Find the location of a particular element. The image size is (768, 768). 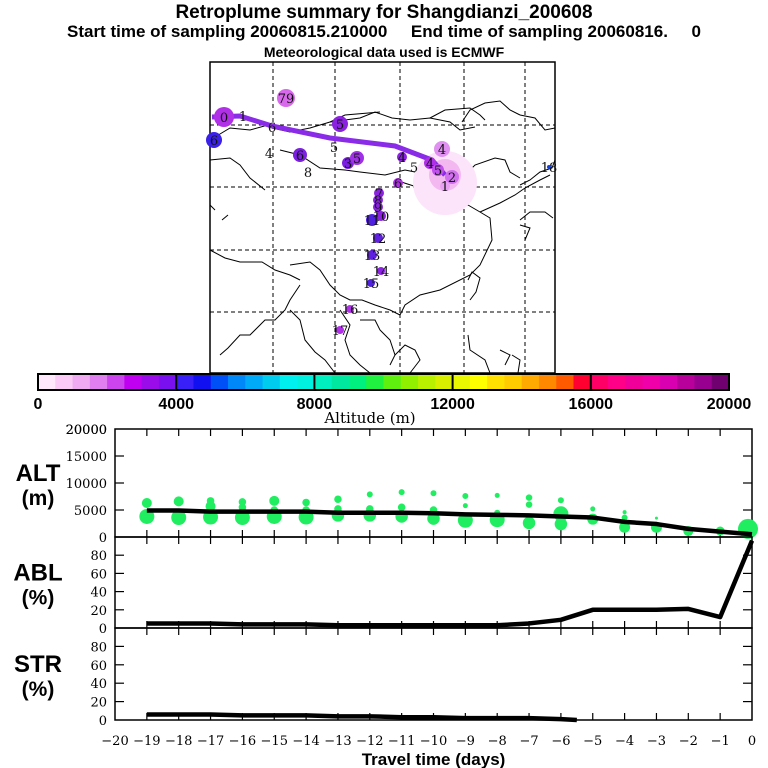

x-tick-label: −9 is located at coordinates (465, 741).